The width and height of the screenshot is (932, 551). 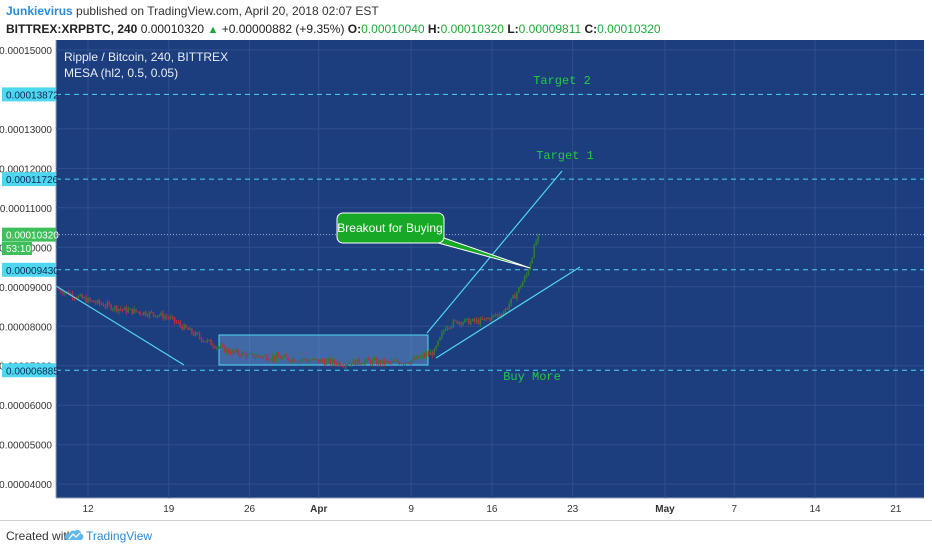 I want to click on open-label: O:, so click(x=354, y=29).